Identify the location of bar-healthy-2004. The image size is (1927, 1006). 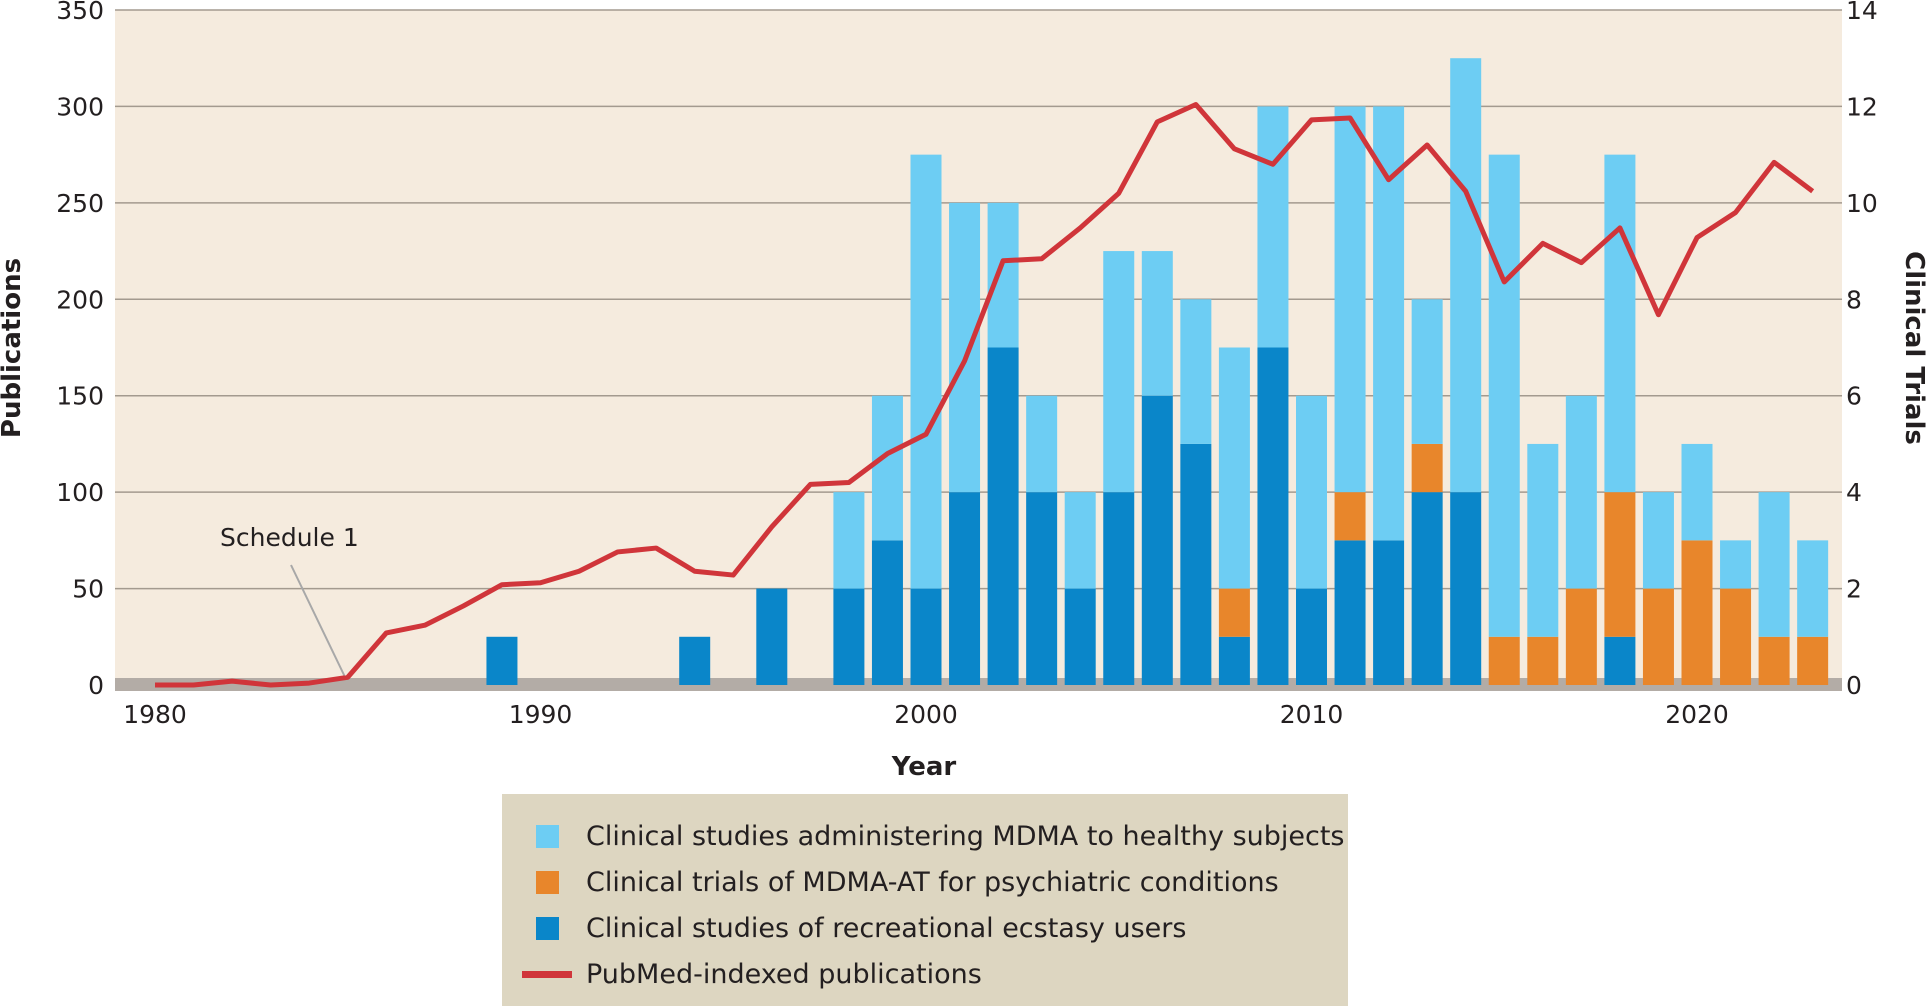
(1080, 540).